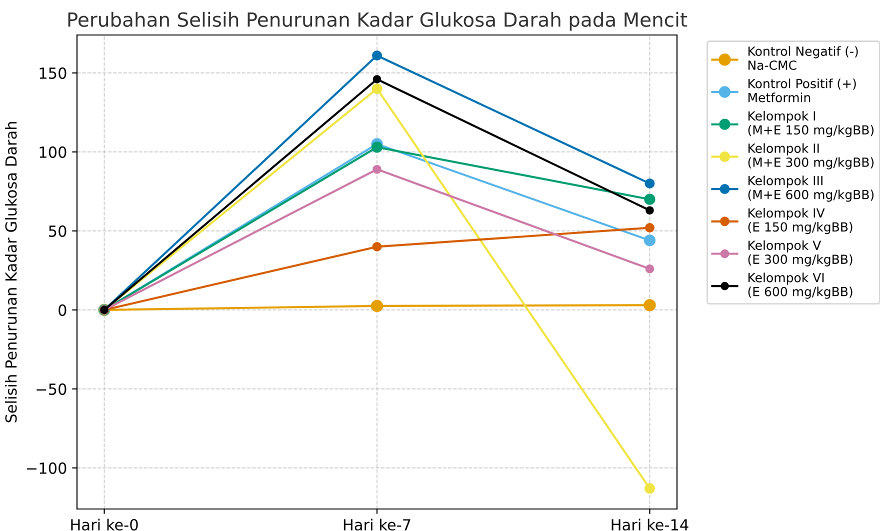  What do you see at coordinates (57, 231) in the screenshot?
I see `y-tick-label: 50` at bounding box center [57, 231].